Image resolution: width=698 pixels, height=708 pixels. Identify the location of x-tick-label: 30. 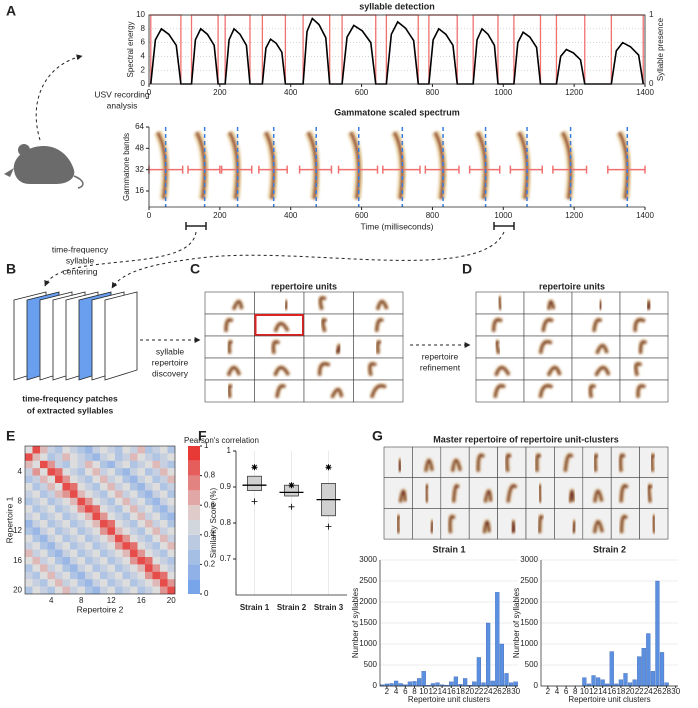
(515, 691).